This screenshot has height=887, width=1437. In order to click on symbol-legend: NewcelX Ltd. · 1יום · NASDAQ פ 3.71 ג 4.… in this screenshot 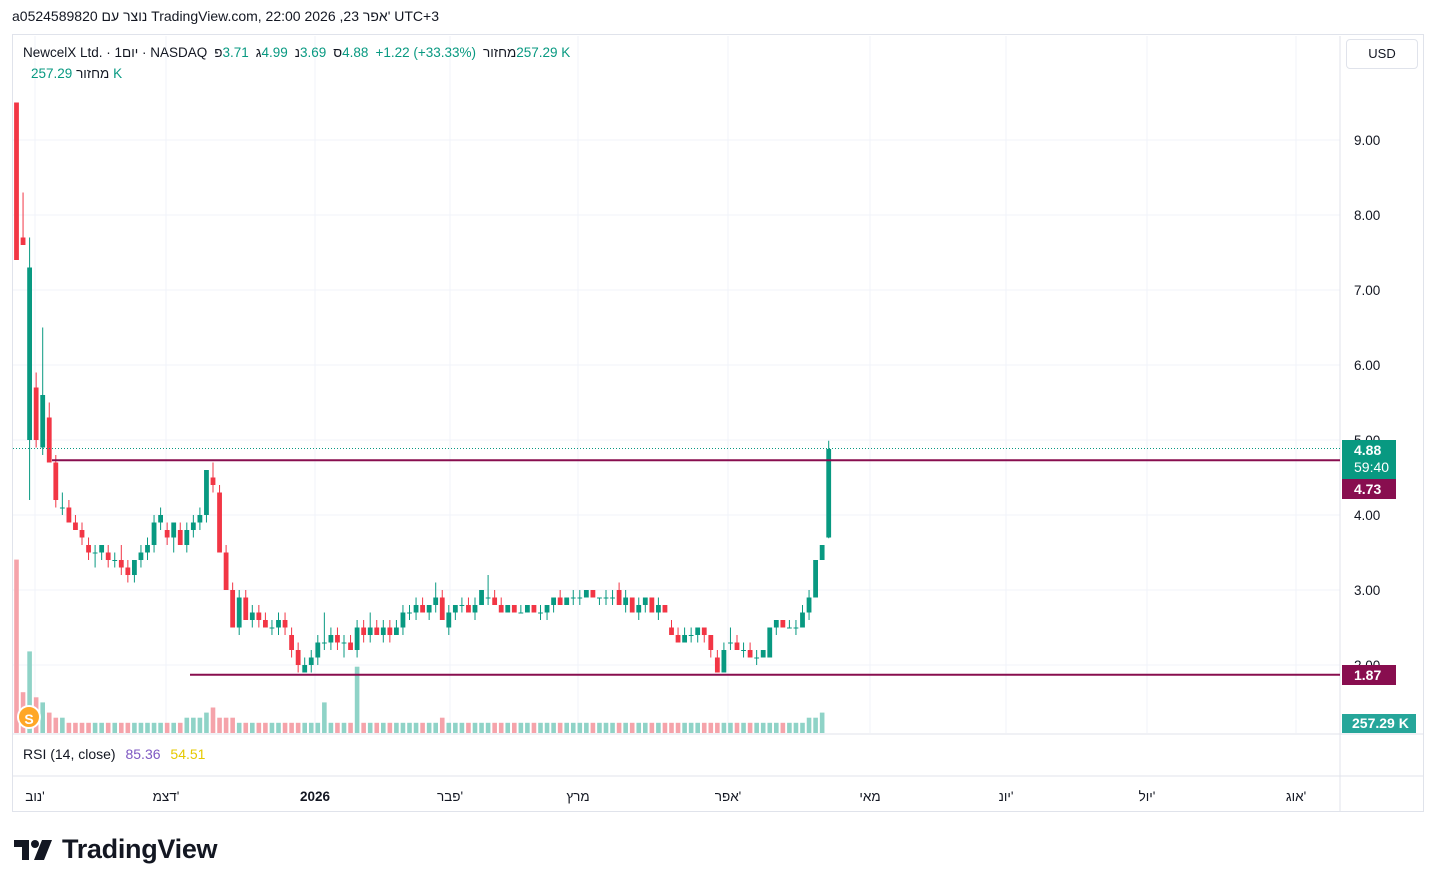, I will do `click(296, 52)`.